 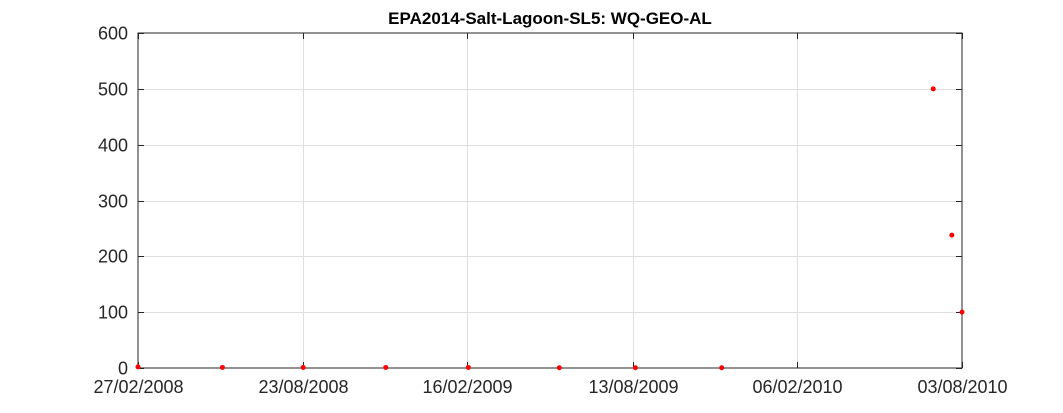 I want to click on y-tick-label: 600, so click(x=113, y=34).